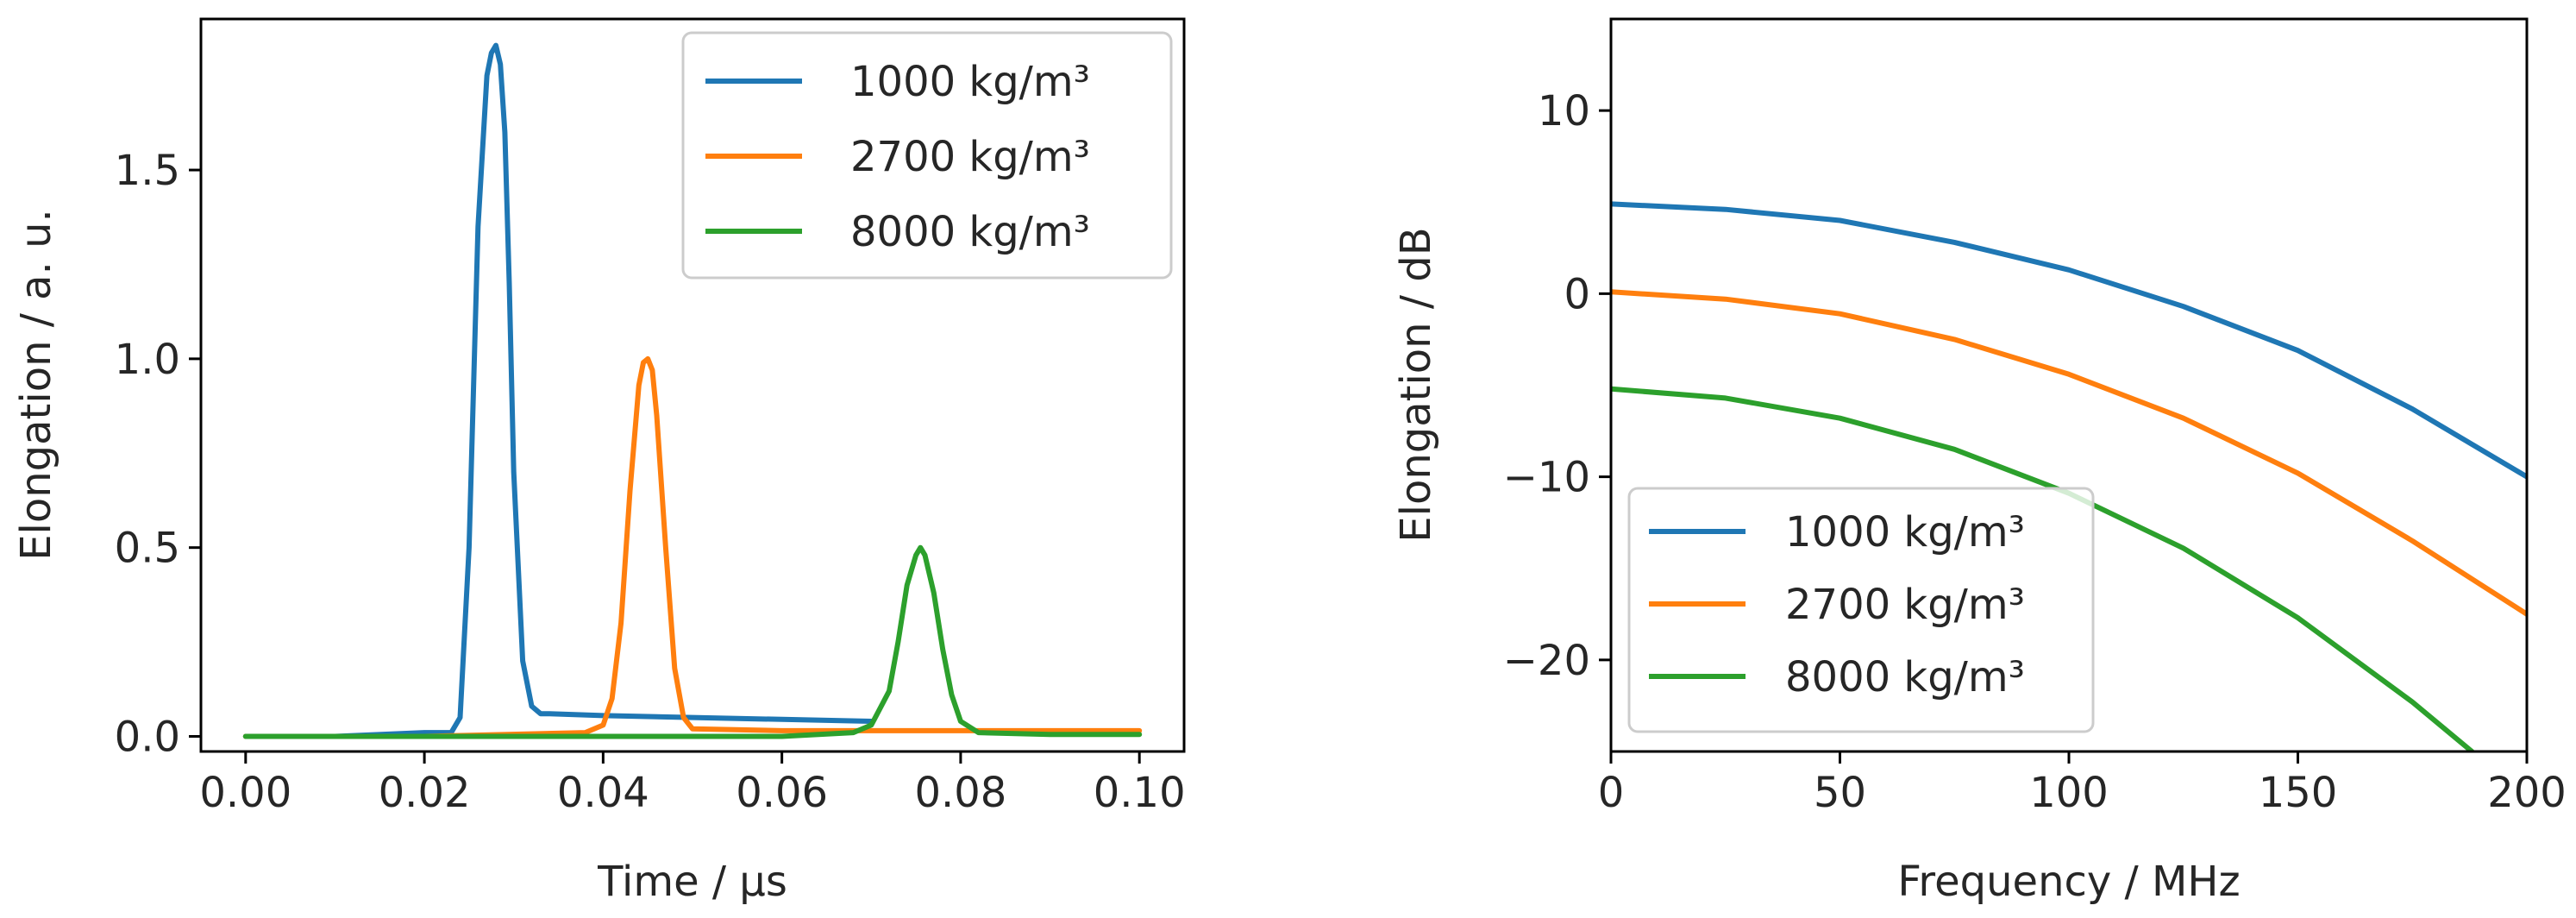 This screenshot has width=2576, height=918. I want to click on time-legend-box, so click(927, 155).